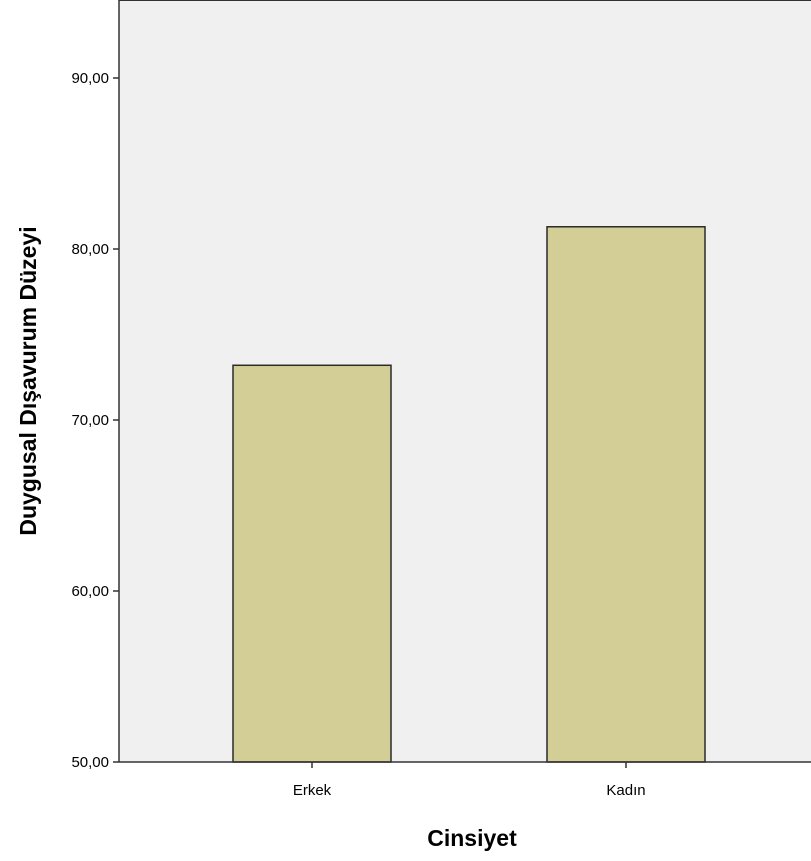 The height and width of the screenshot is (861, 811). Describe the element at coordinates (28, 380) in the screenshot. I see `y-axis-title: Duygusal Dışavurum Düzeyi` at that location.